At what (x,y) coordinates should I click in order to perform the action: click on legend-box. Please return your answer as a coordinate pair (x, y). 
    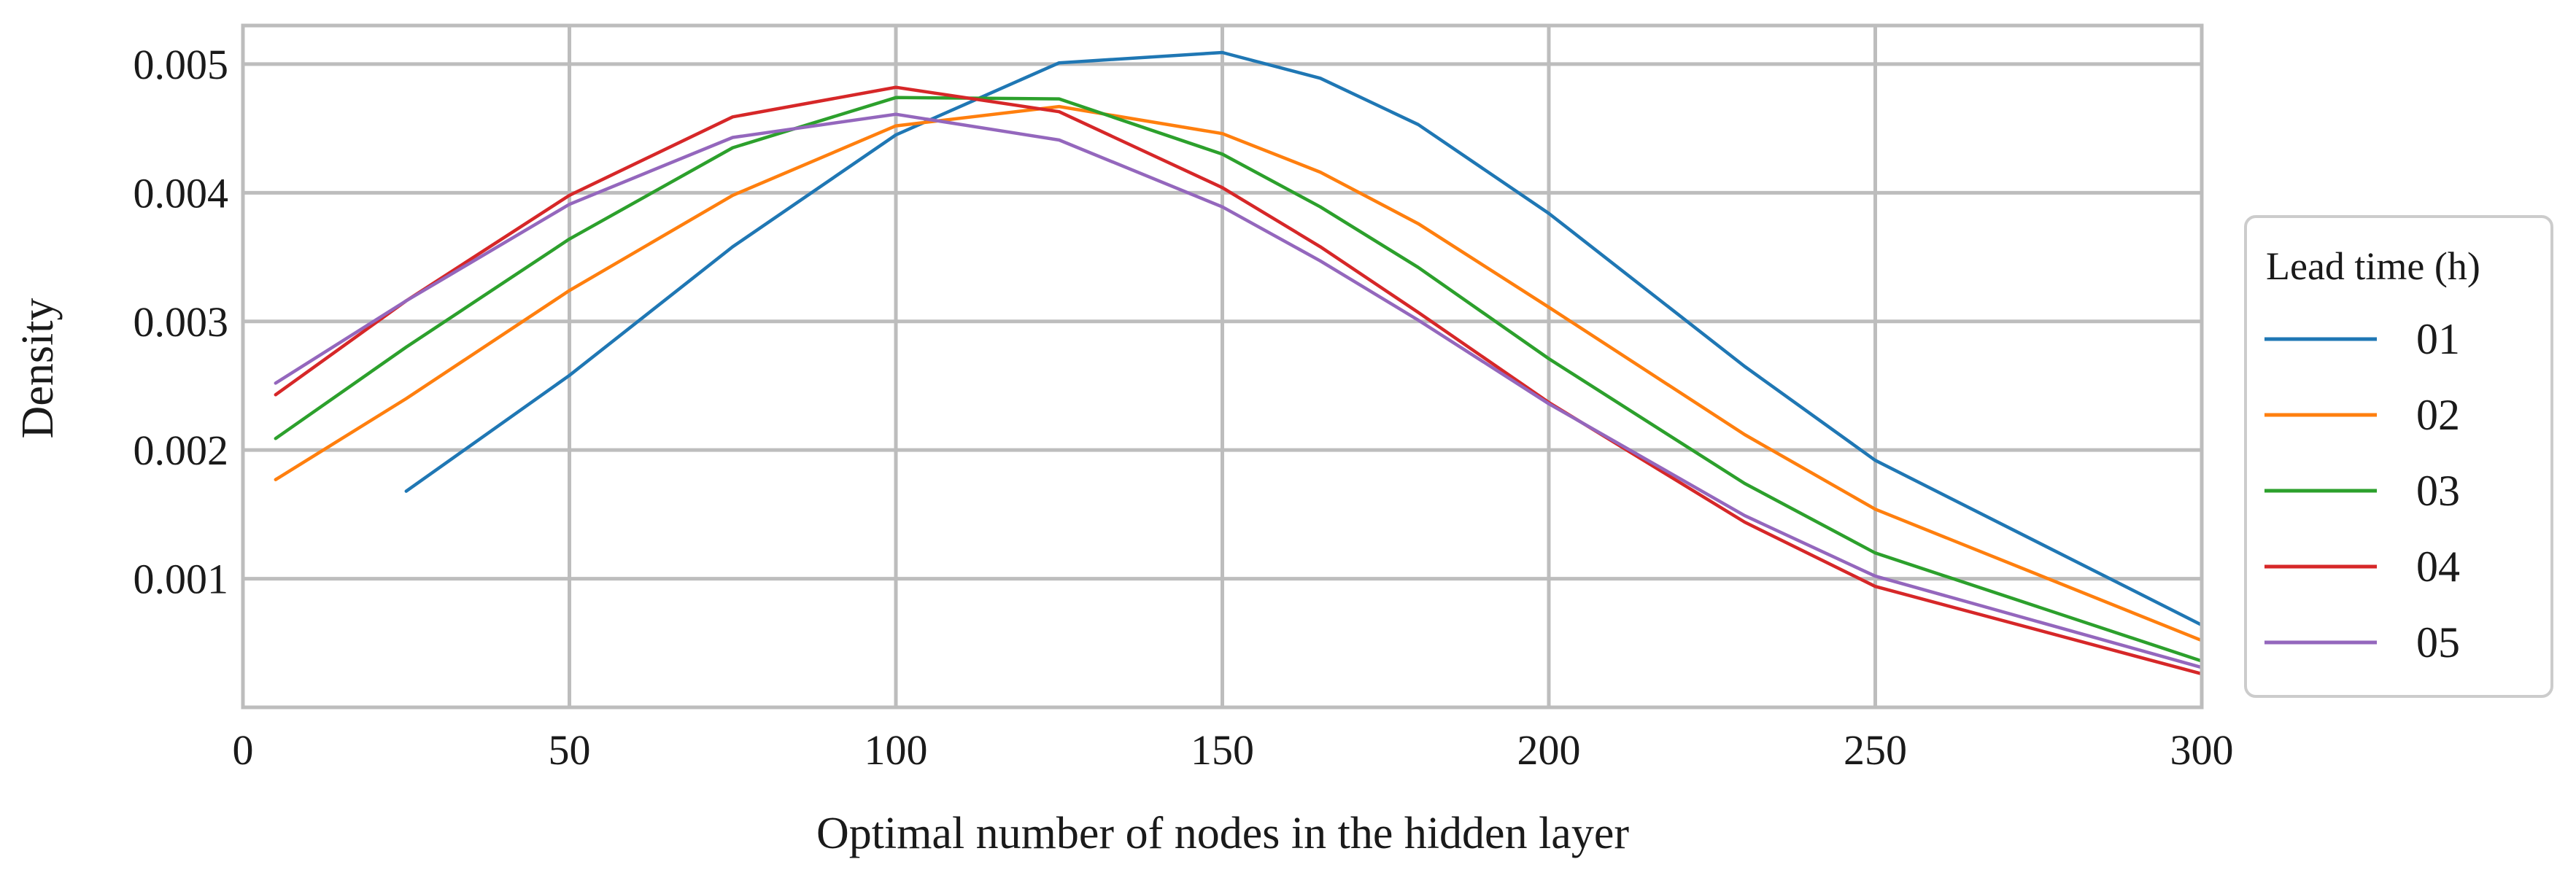
    Looking at the image, I should click on (2398, 456).